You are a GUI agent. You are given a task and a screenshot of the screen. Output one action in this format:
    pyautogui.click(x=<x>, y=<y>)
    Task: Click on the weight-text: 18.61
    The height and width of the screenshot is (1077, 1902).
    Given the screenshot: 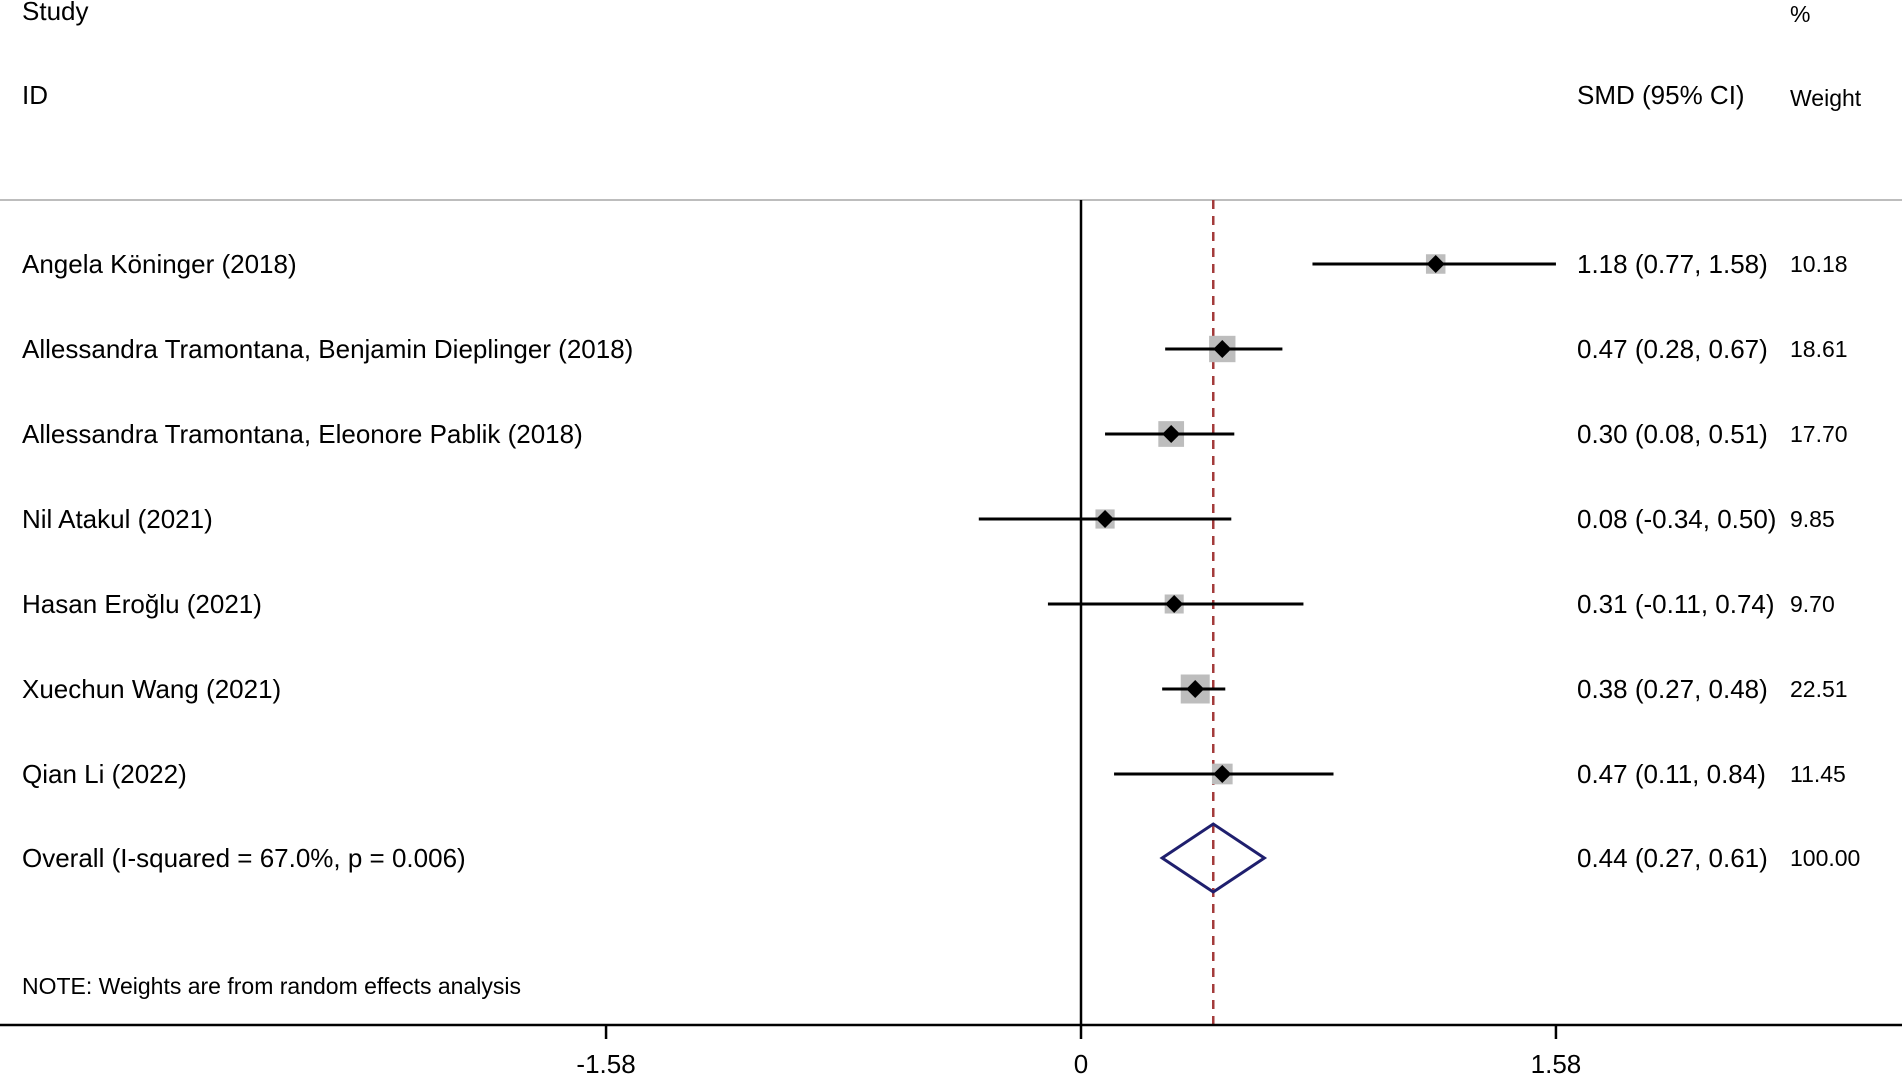 What is the action you would take?
    pyautogui.click(x=1819, y=349)
    